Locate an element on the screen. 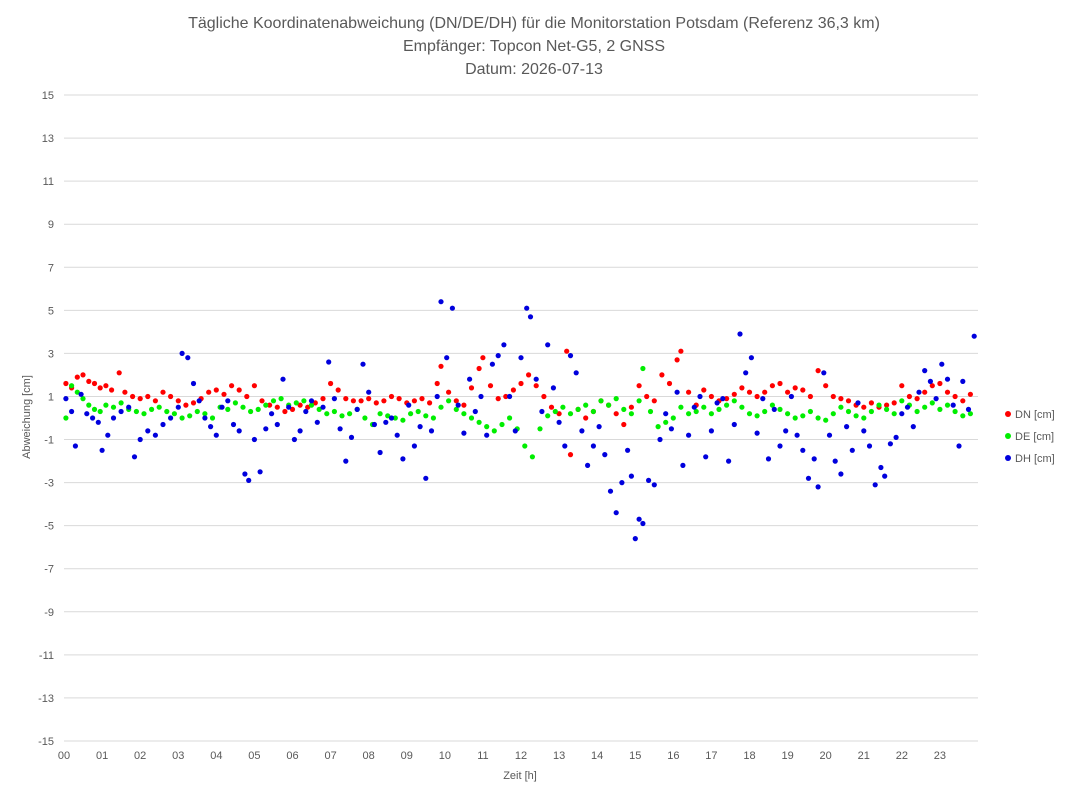 This screenshot has width=1068, height=801. x-tick-label: 10 is located at coordinates (445, 756).